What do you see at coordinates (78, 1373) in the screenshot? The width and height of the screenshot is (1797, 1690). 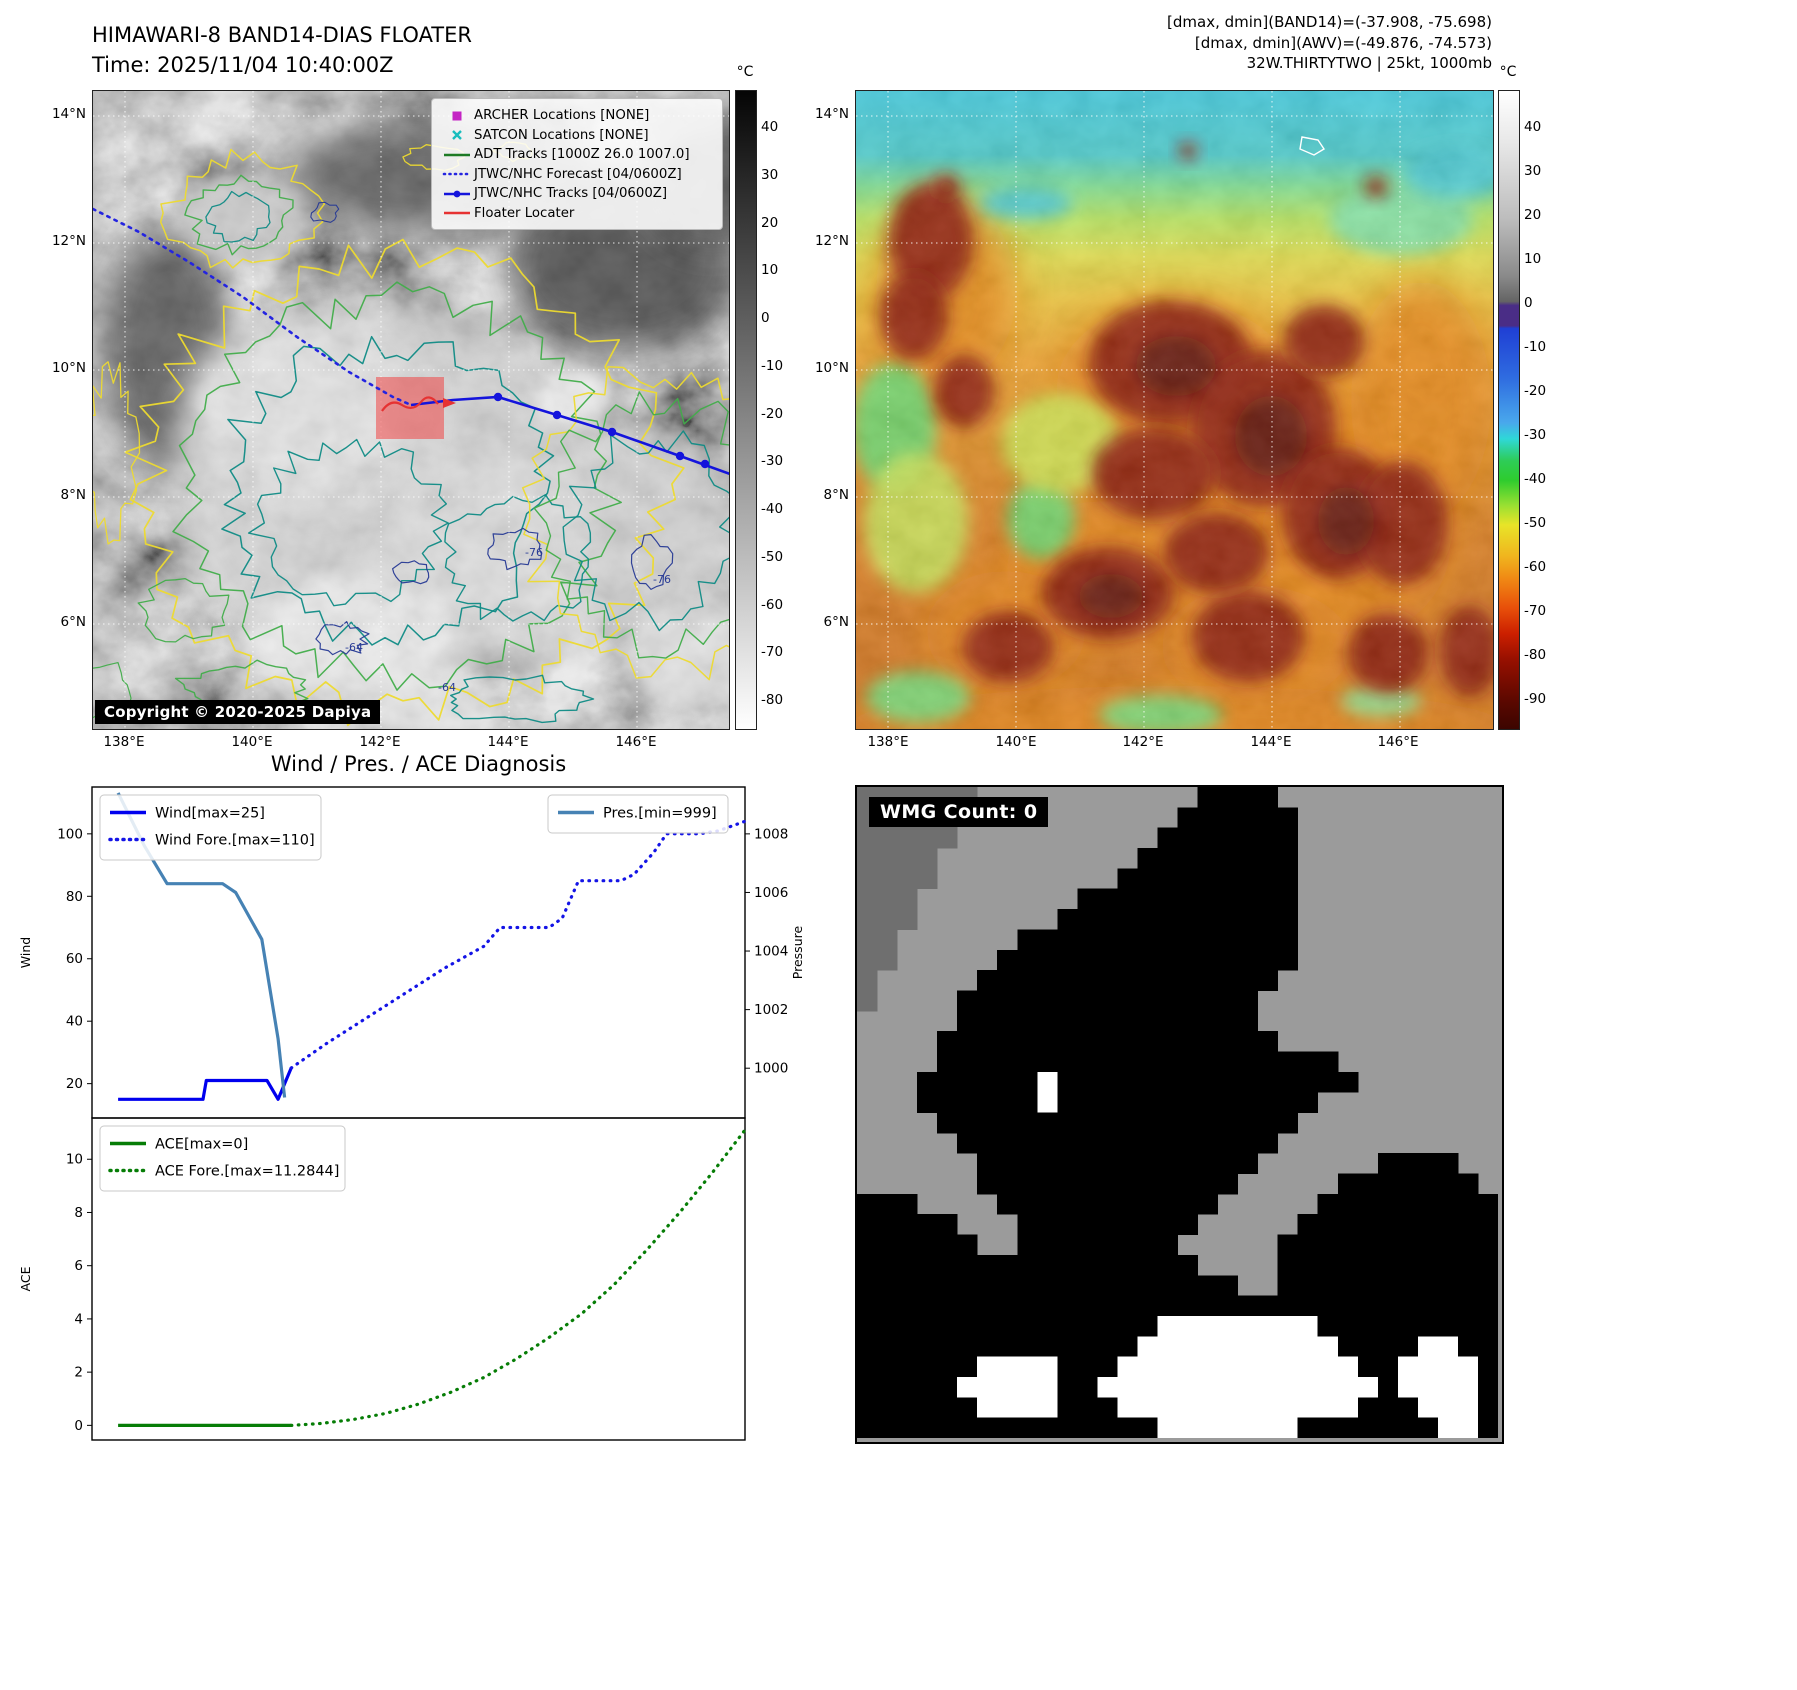 I see `y-tick-label: 2` at bounding box center [78, 1373].